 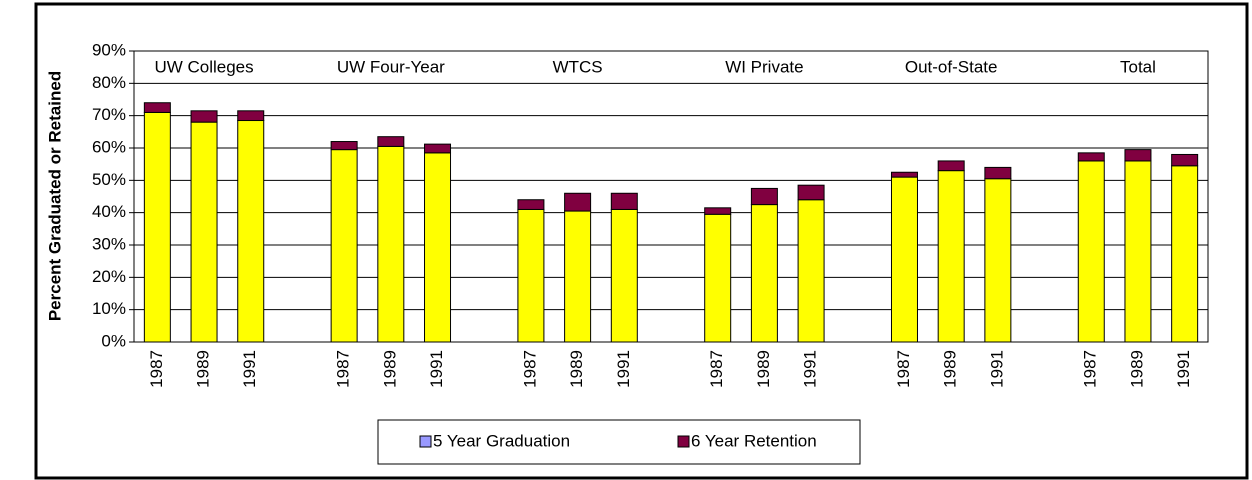 What do you see at coordinates (754, 440) in the screenshot?
I see `legend-label: 6 Year Retention` at bounding box center [754, 440].